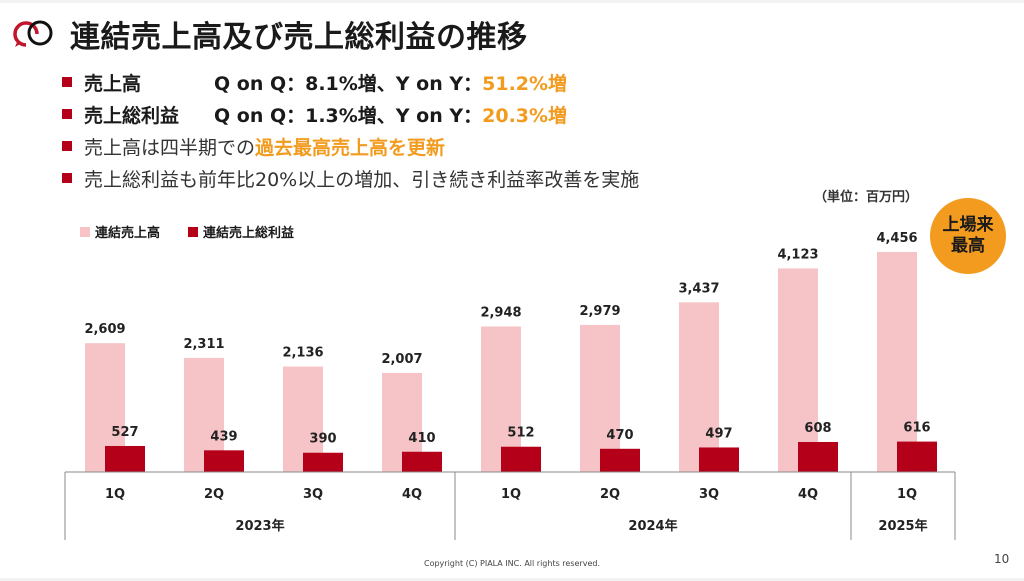  What do you see at coordinates (113, 83) in the screenshot?
I see `bullet-label: 売上高` at bounding box center [113, 83].